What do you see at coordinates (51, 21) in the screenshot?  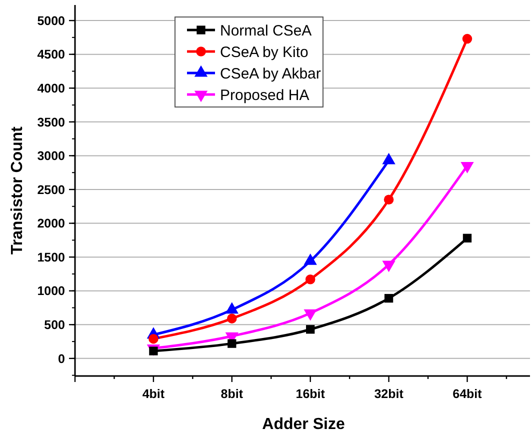 I see `y-tick-label: 5000` at bounding box center [51, 21].